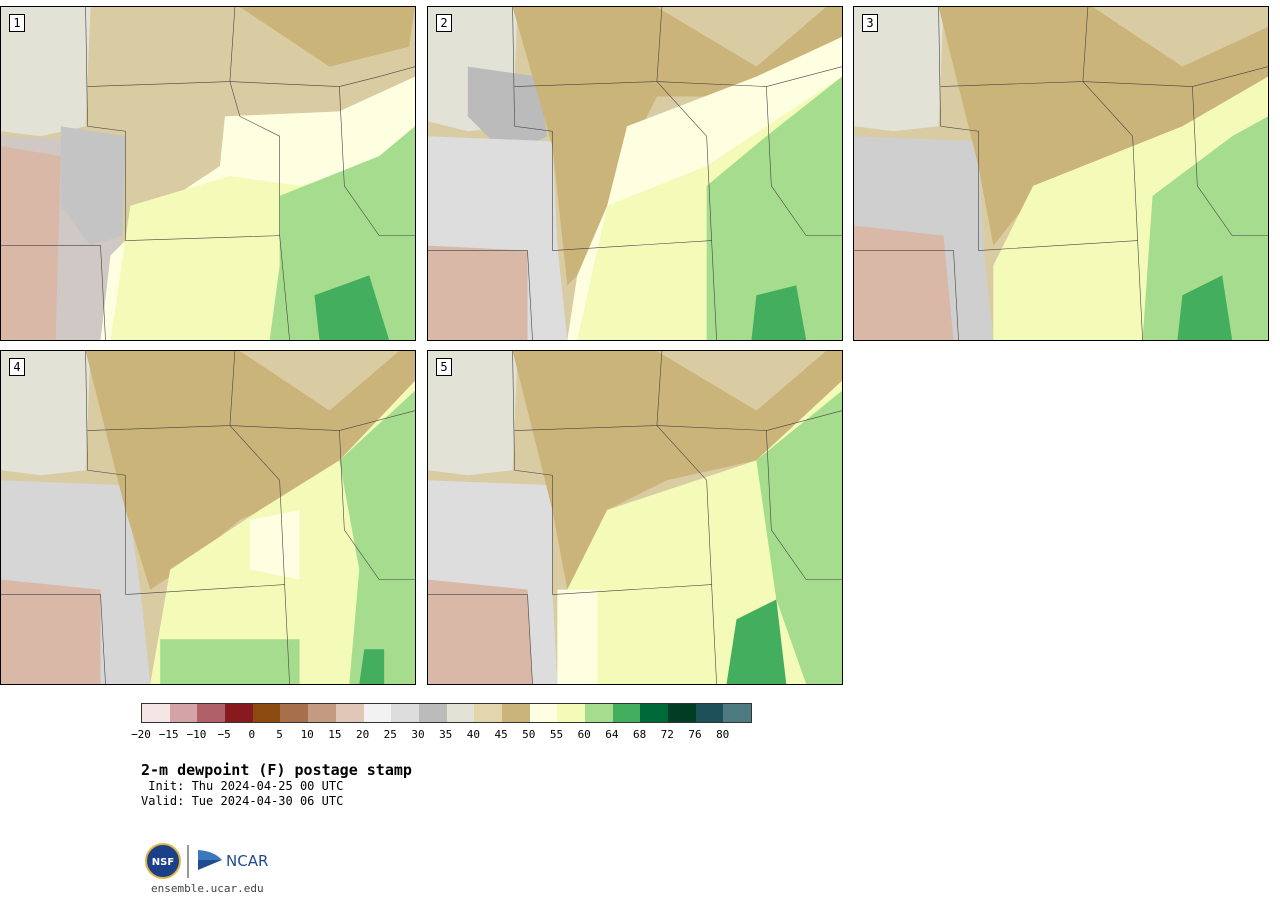 Image resolution: width=1280 pixels, height=901 pixels. What do you see at coordinates (247, 861) in the screenshot?
I see `ncar-logo-text: NCAR` at bounding box center [247, 861].